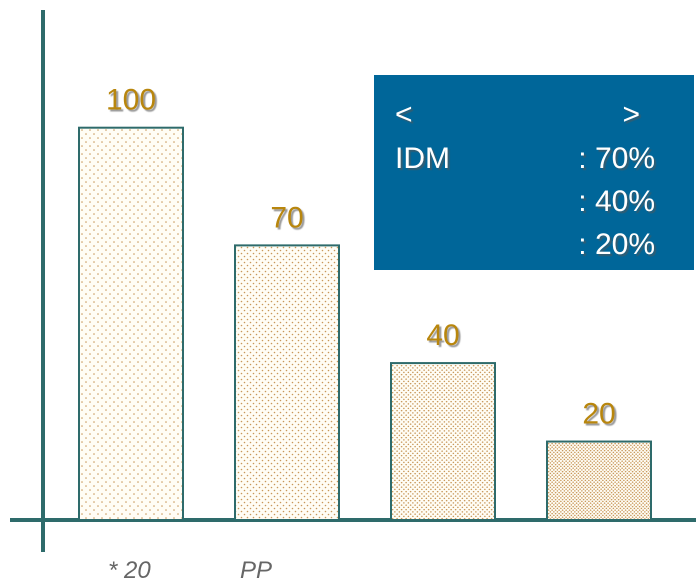 This screenshot has width=696, height=584. I want to click on value-label: 40, so click(442, 335).